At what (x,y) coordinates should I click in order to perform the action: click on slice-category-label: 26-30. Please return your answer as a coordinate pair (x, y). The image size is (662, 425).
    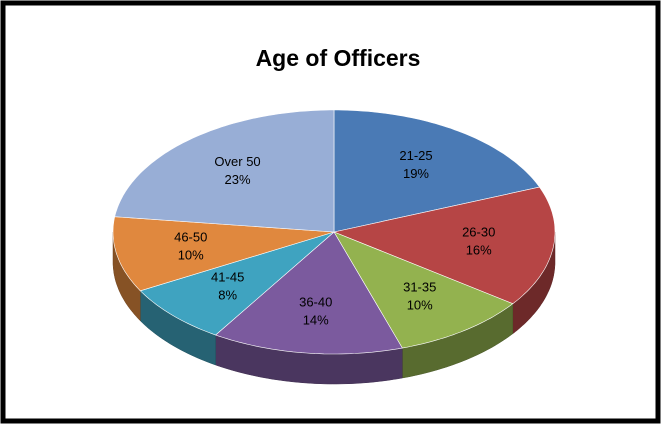
    Looking at the image, I should click on (478, 232).